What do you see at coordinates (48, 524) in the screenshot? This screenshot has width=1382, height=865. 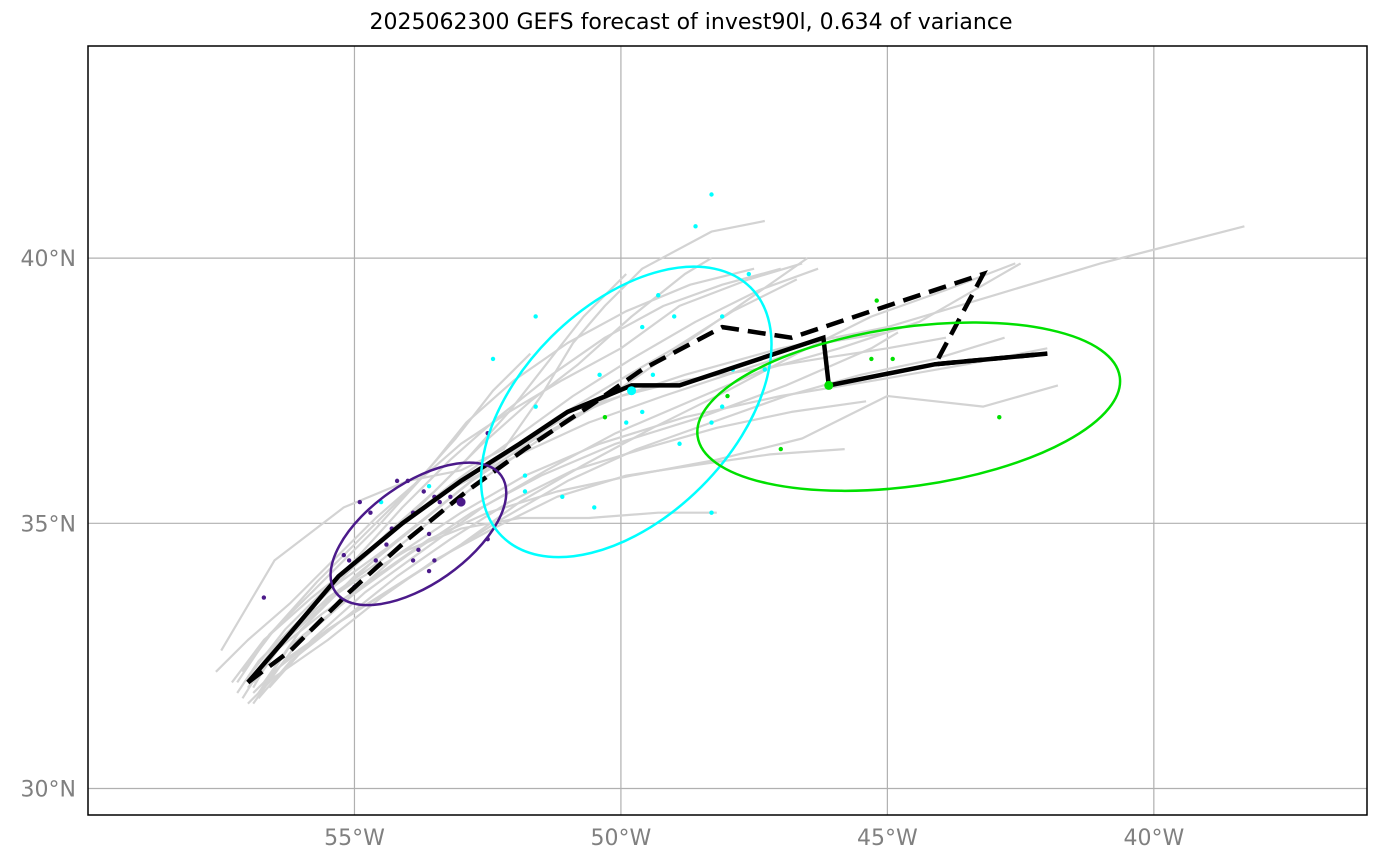 I see `y-tick-label: 35°N` at bounding box center [48, 524].